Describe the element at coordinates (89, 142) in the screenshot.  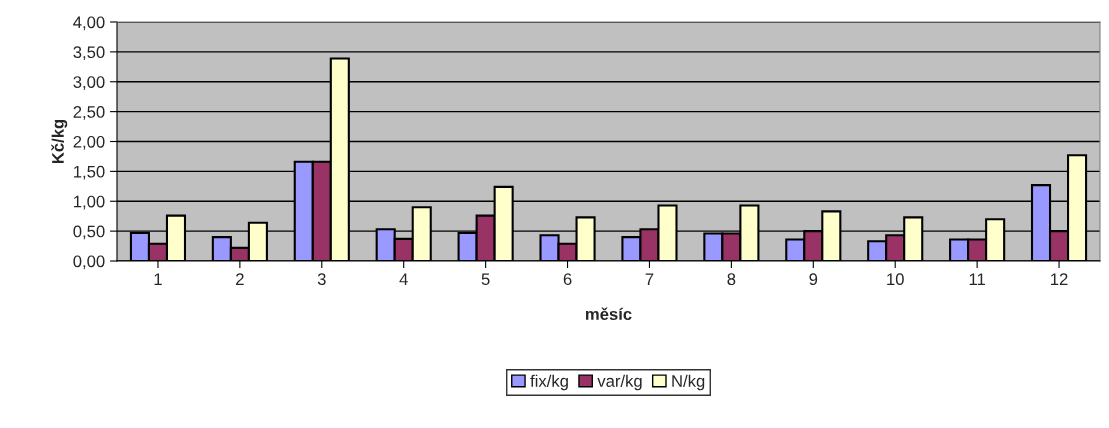
I see `y-tick-label: 2,00` at that location.